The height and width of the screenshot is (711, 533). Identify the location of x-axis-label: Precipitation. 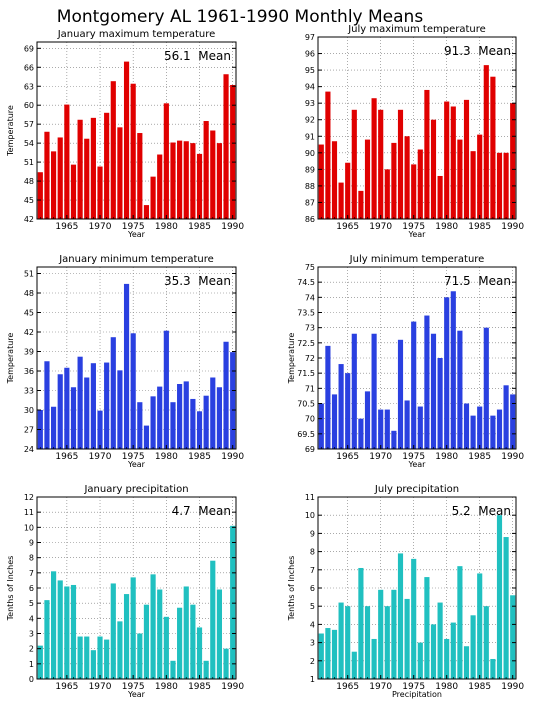
(417, 694).